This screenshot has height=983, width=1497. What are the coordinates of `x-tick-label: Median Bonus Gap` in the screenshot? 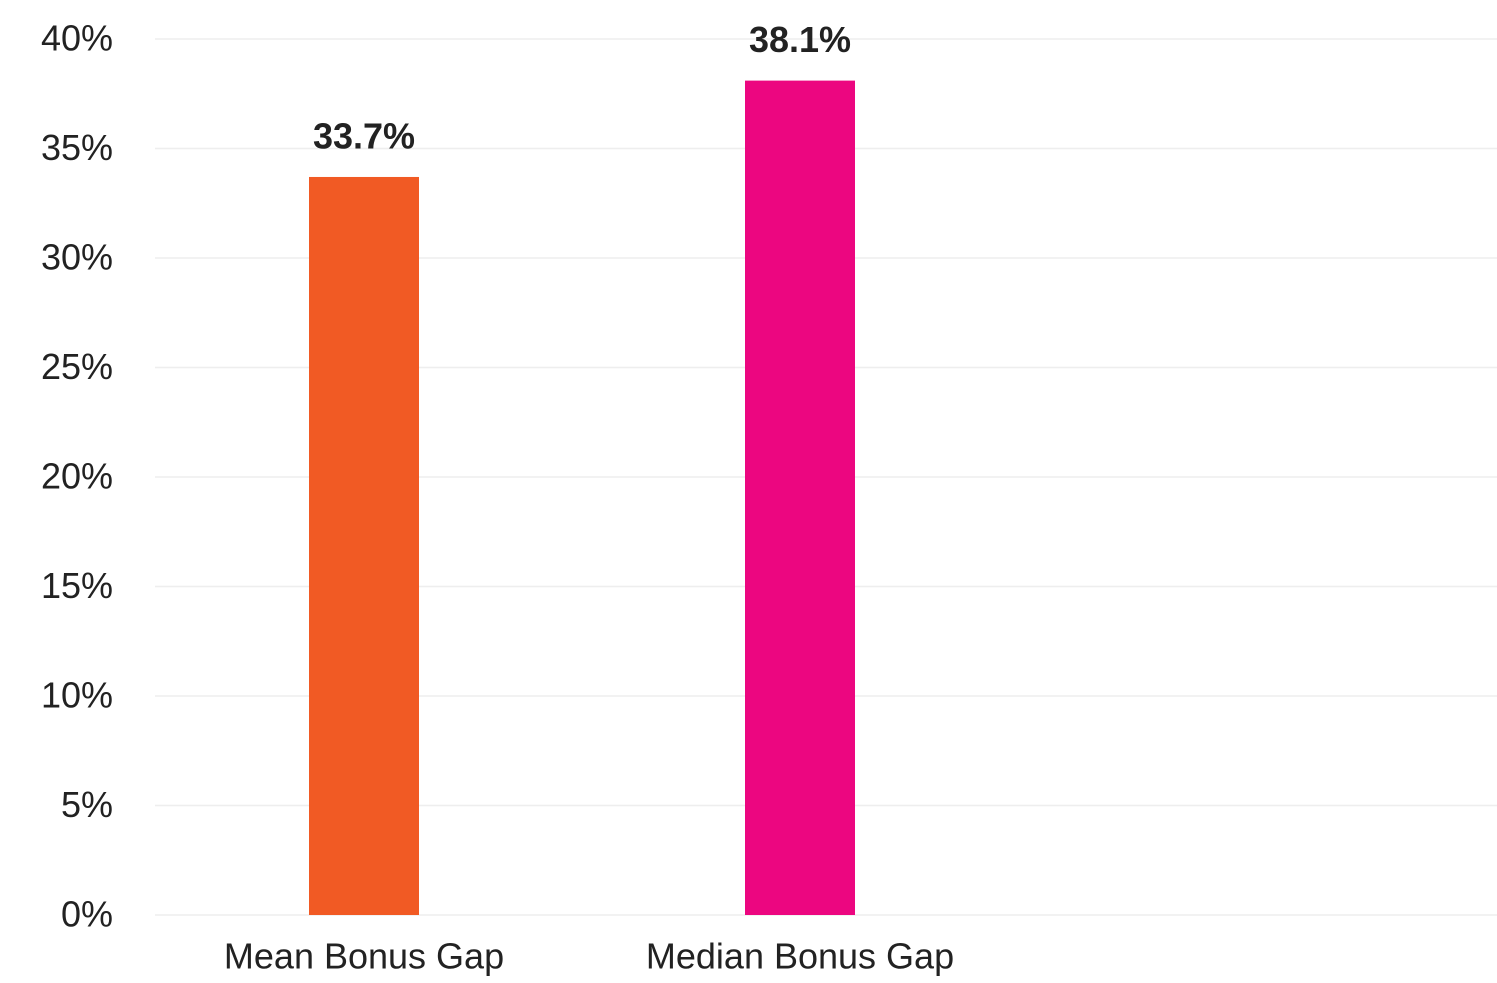 It's located at (800, 956).